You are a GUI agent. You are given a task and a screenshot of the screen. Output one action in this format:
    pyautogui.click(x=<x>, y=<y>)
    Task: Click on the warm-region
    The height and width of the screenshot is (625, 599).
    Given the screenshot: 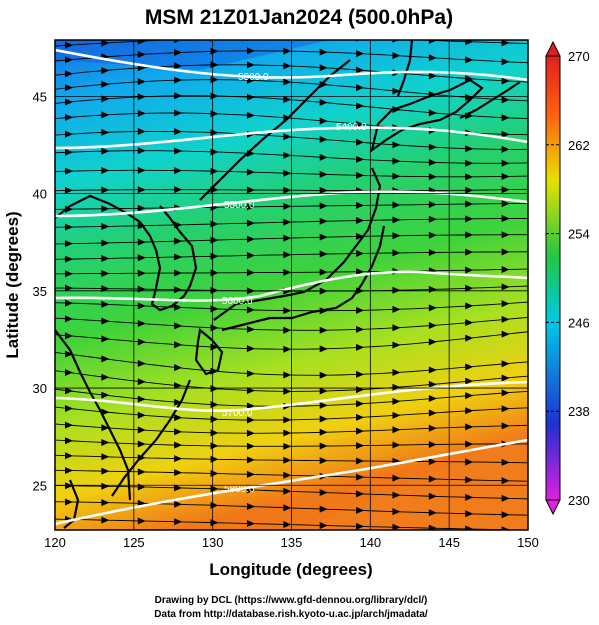 What is the action you would take?
    pyautogui.click(x=414, y=480)
    